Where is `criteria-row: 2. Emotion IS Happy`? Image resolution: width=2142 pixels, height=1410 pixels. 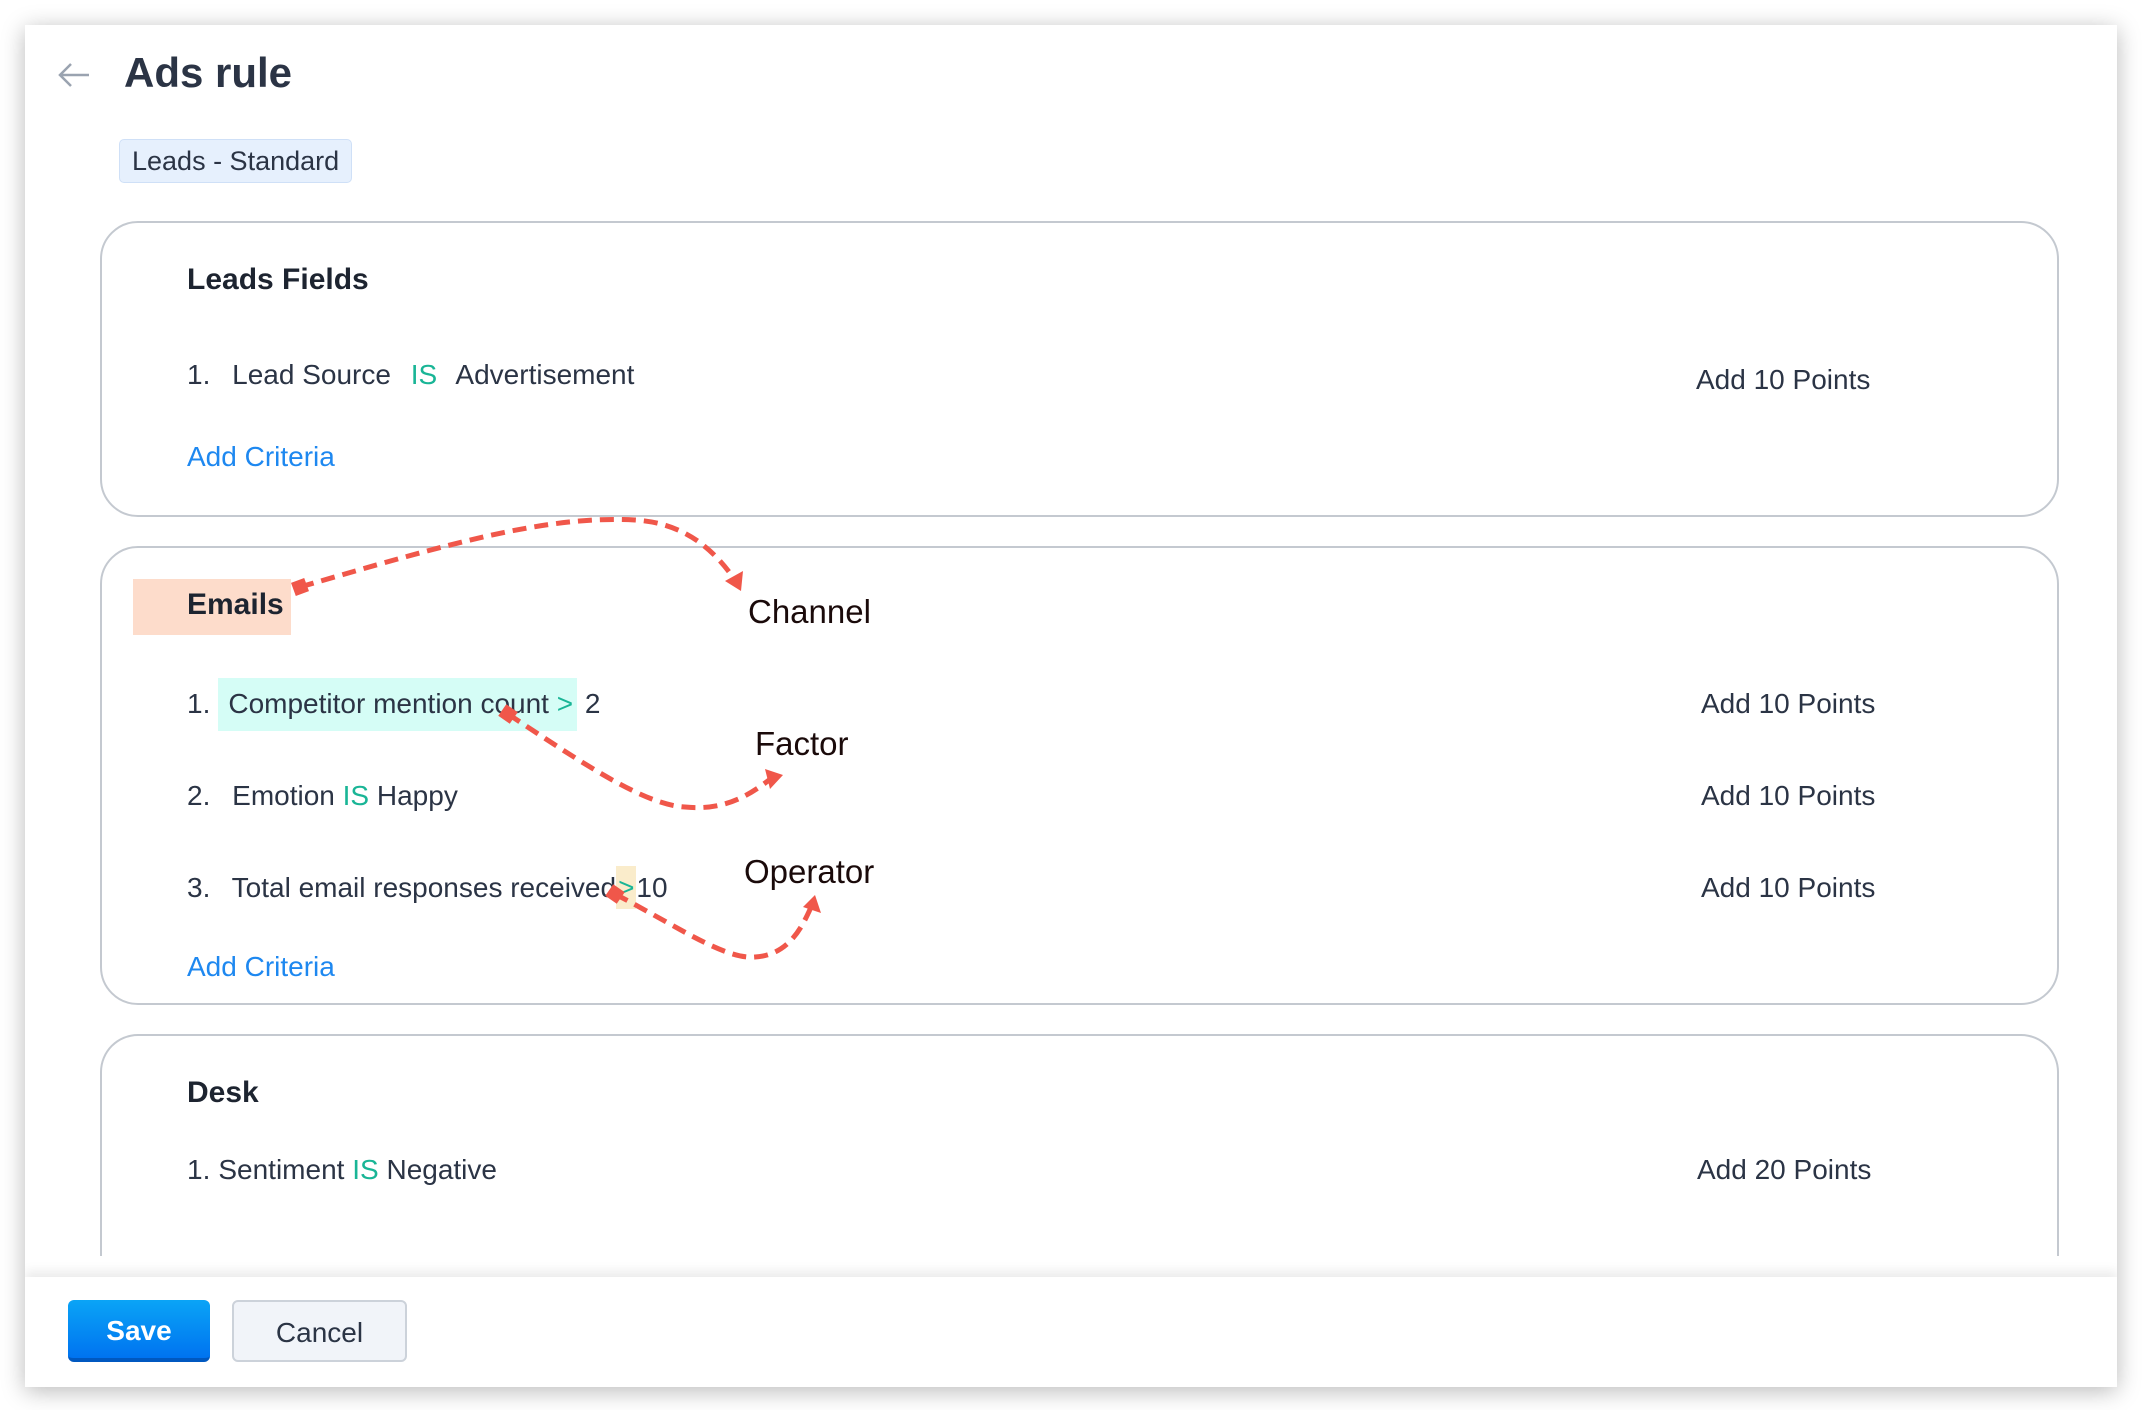
criteria-row: 2. Emotion IS Happy is located at coordinates (322, 796).